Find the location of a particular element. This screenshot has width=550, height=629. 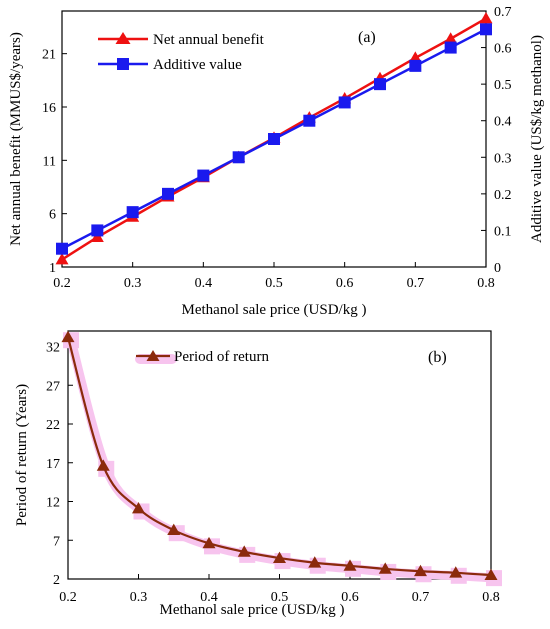

x-axis-title-b: Methanol sale price (USD/kg ) is located at coordinates (252, 610).